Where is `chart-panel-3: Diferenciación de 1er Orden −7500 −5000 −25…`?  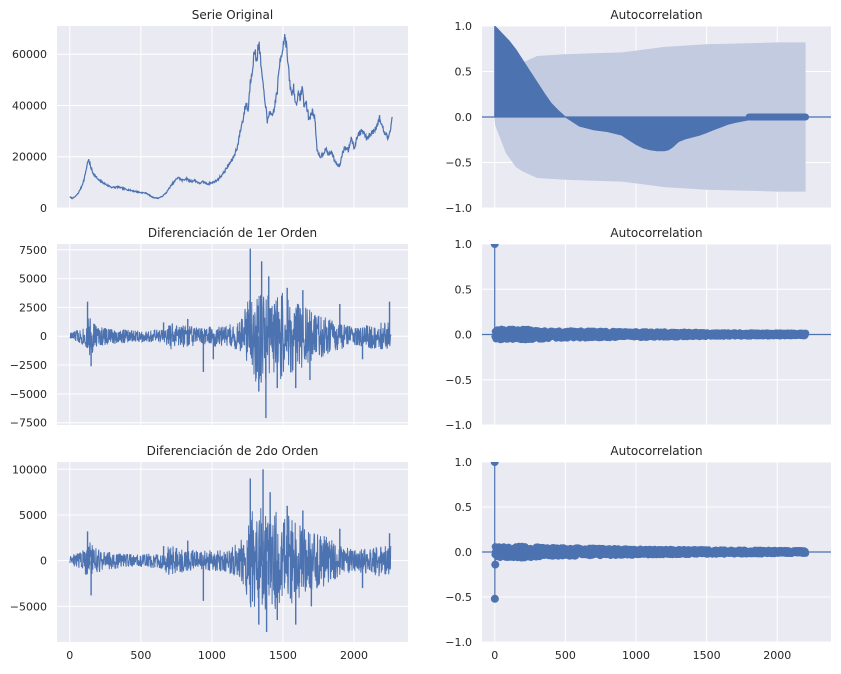
chart-panel-3: Diferenciación de 1er Orden −7500 −5000 −25… is located at coordinates (209, 328).